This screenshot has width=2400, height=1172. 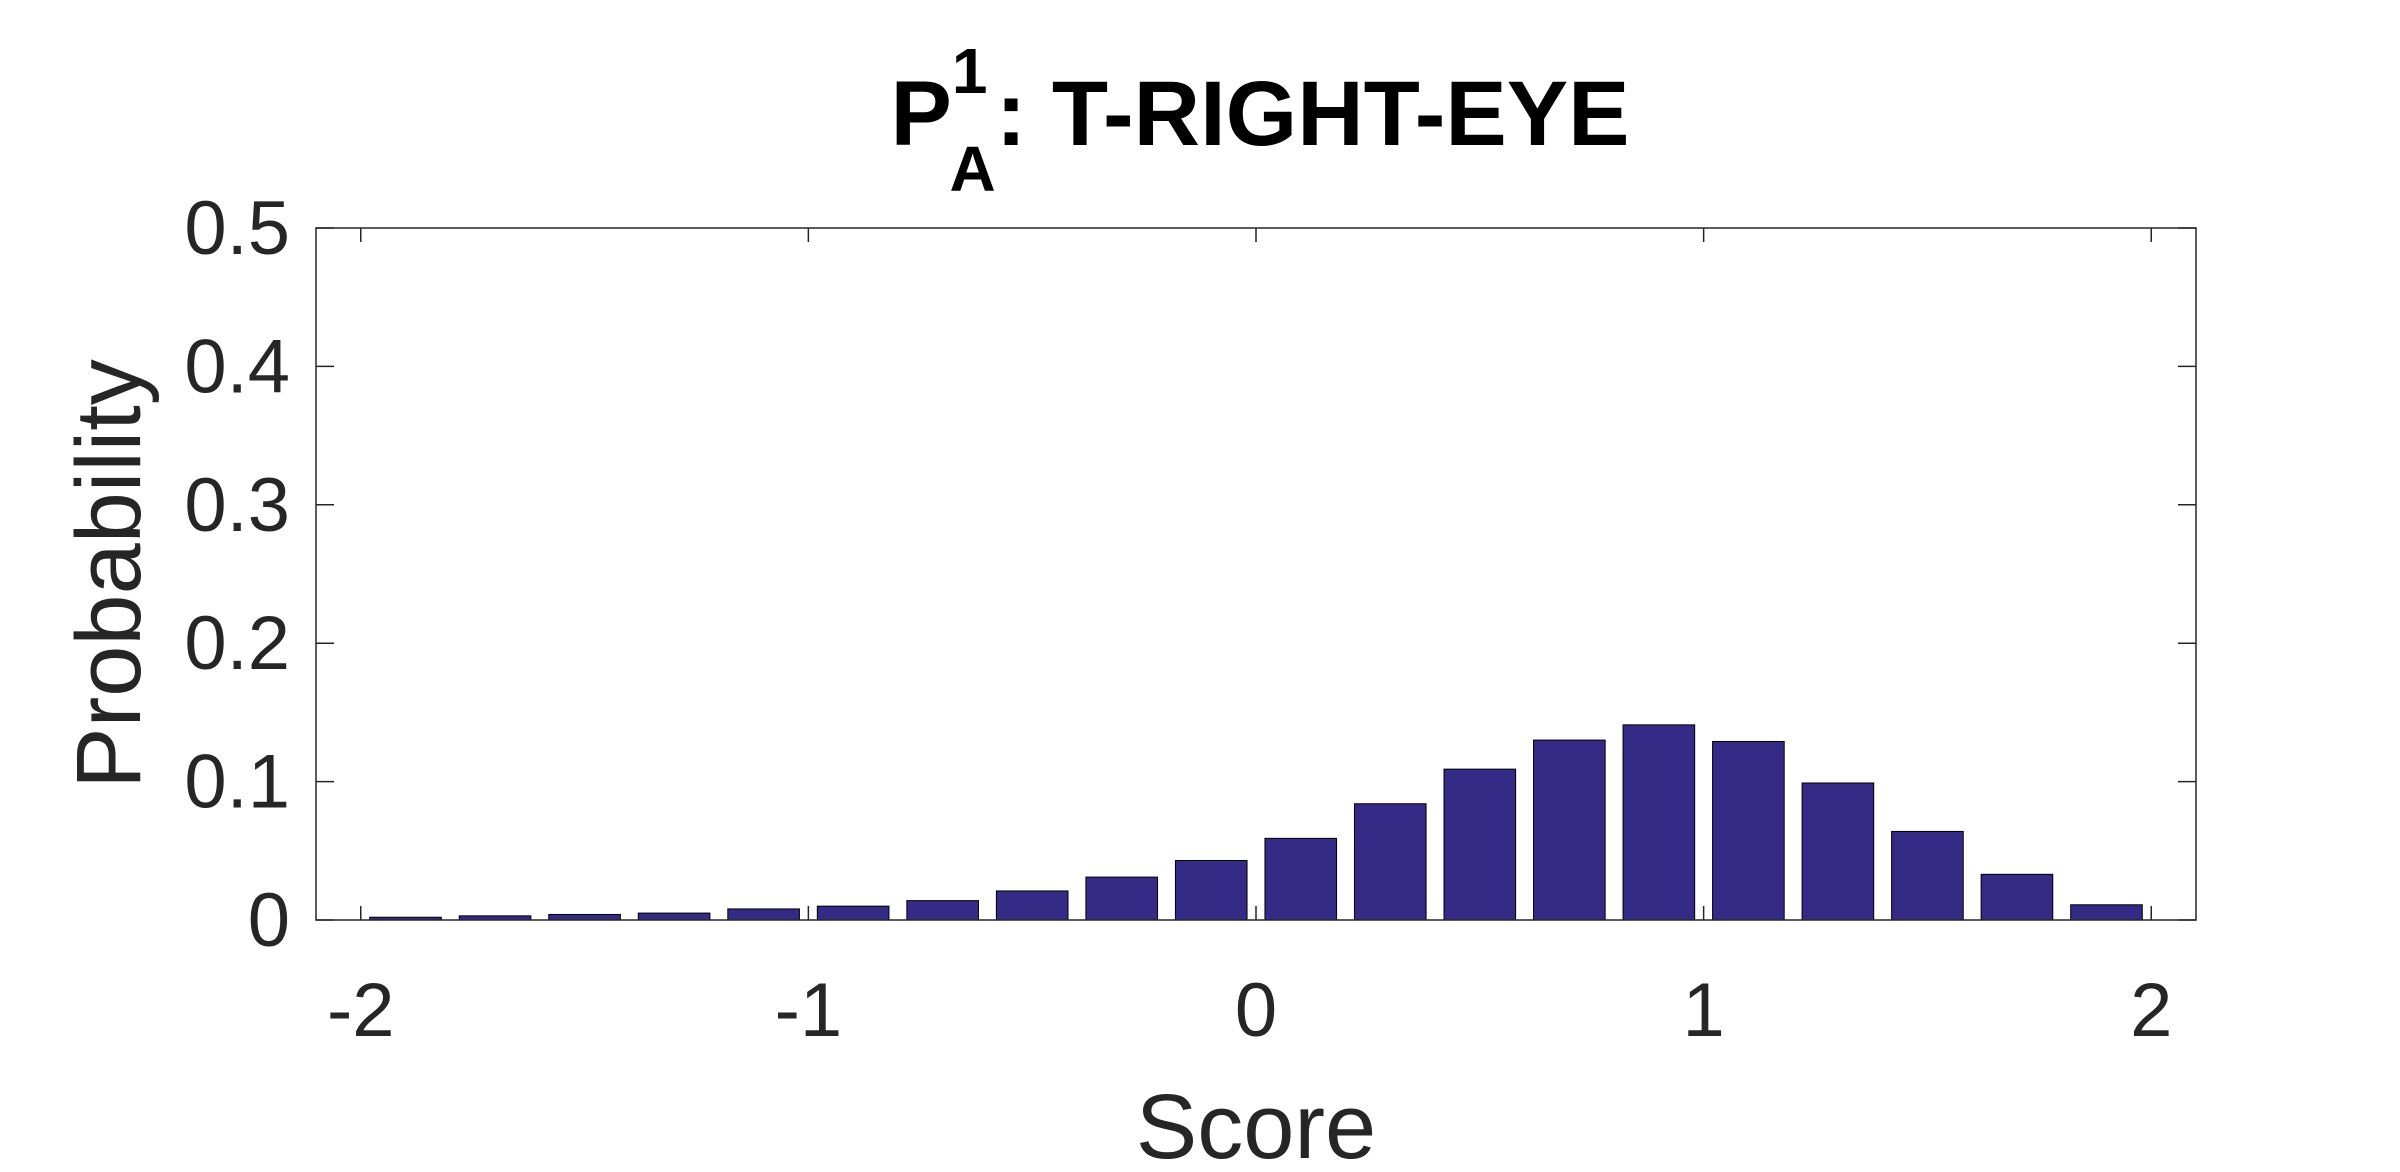 I want to click on x-tick-label: 2, so click(x=2151, y=1010).